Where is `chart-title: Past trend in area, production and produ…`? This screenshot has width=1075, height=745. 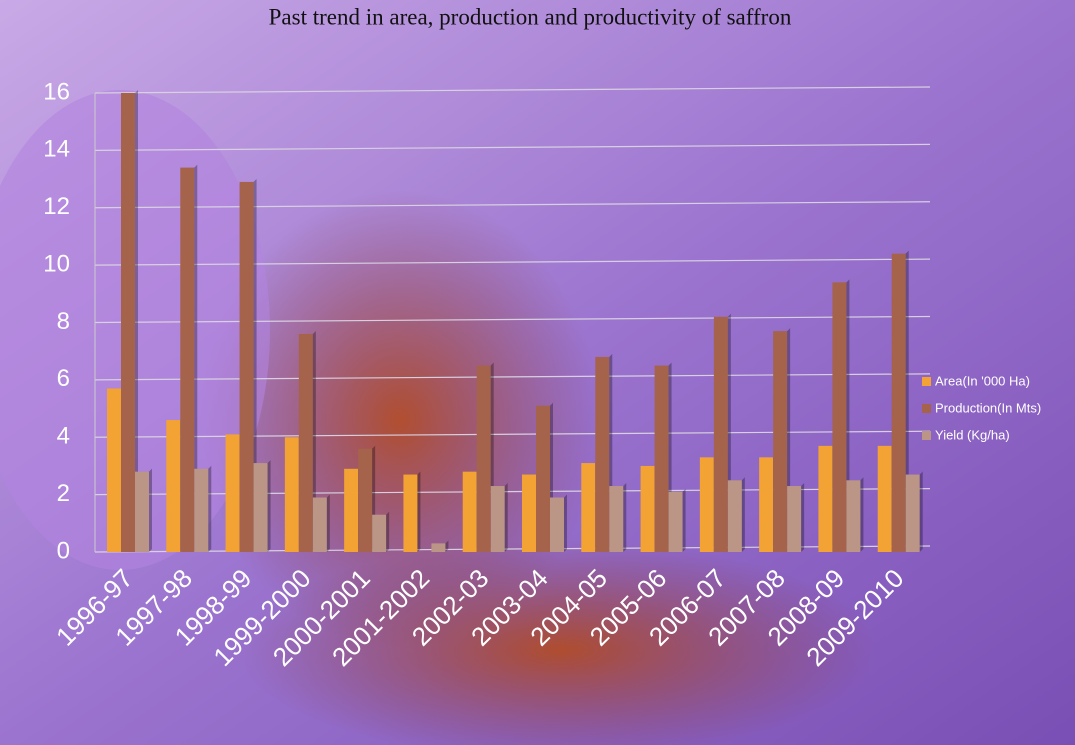
chart-title: Past trend in area, production and produ… is located at coordinates (530, 16).